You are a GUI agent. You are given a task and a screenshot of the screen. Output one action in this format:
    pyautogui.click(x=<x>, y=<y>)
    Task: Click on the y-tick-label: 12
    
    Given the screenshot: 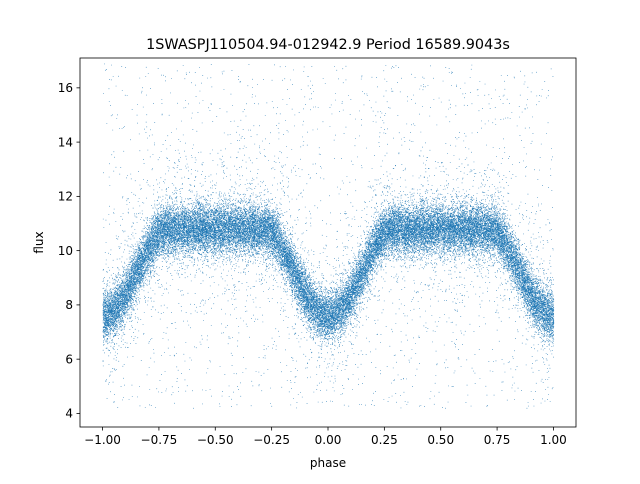 What is the action you would take?
    pyautogui.click(x=65, y=197)
    